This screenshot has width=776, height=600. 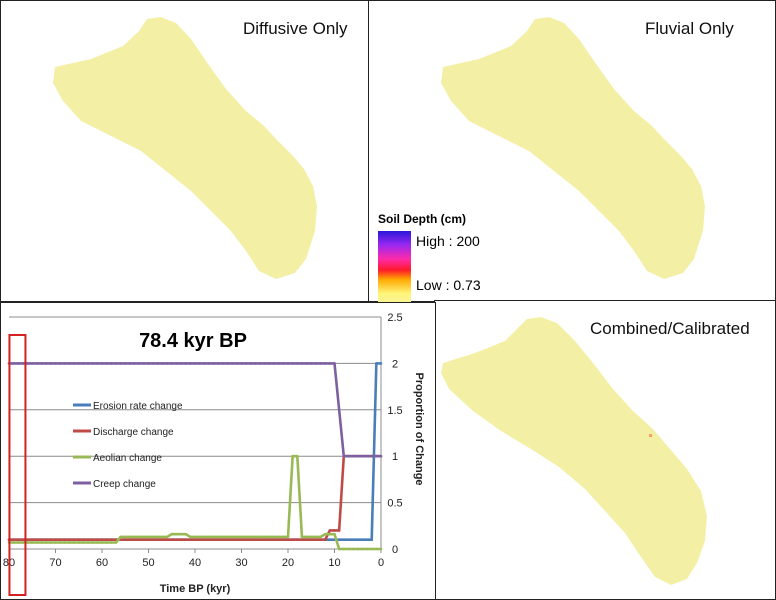 I want to click on x-tick-label: 40, so click(x=195, y=563).